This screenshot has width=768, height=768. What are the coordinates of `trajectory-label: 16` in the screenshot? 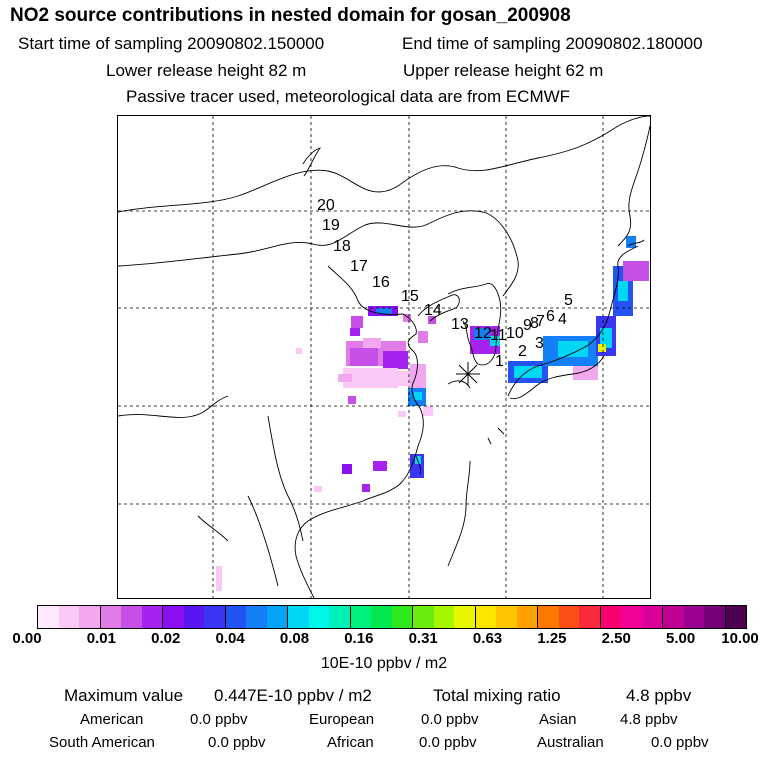 It's located at (381, 282).